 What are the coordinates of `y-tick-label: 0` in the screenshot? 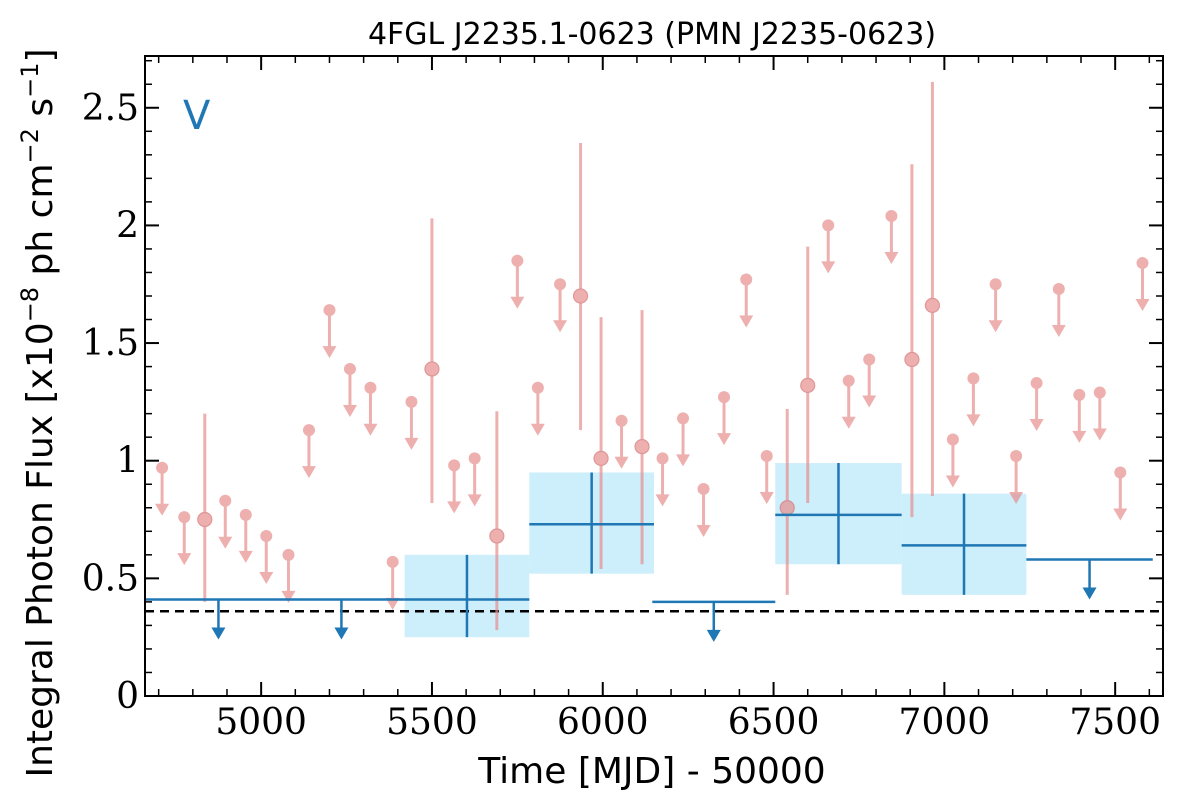 It's located at (127, 696).